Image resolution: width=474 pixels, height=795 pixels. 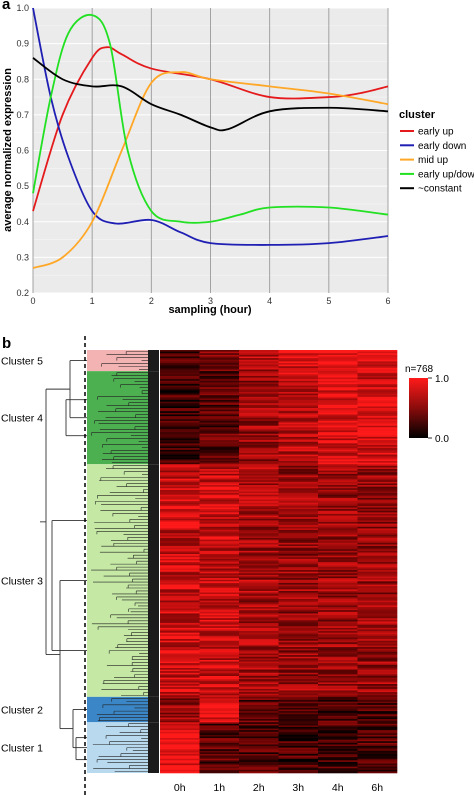 What do you see at coordinates (442, 379) in the screenshot?
I see `color-scale-max: 1.0` at bounding box center [442, 379].